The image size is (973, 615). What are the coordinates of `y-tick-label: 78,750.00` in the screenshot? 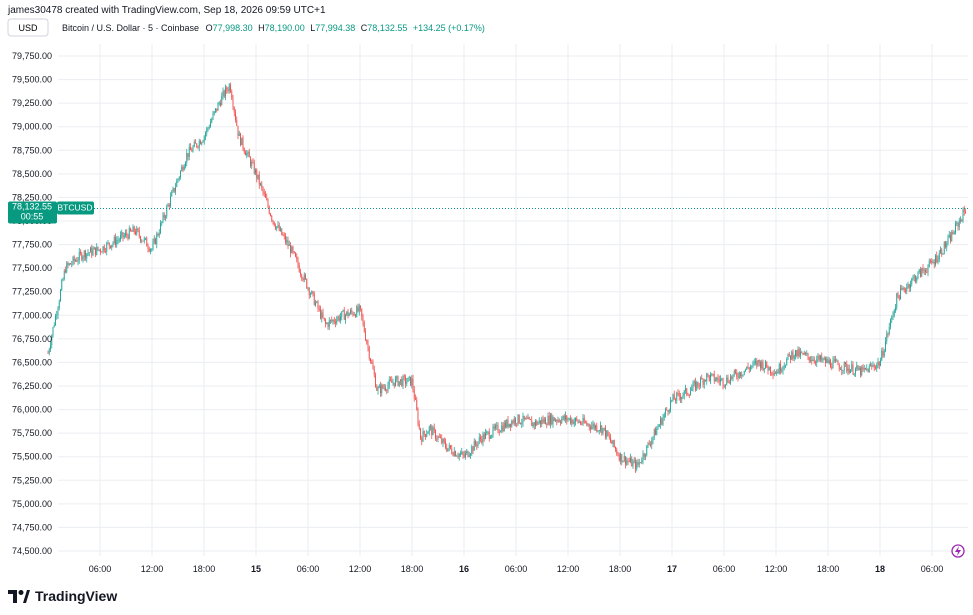 It's located at (32, 150).